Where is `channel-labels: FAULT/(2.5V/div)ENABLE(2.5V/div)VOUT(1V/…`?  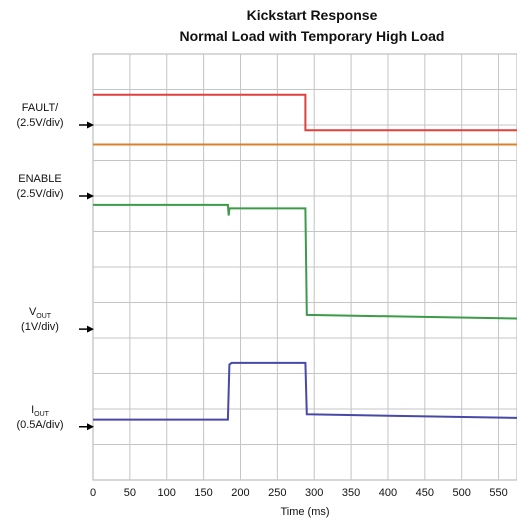 channel-labels: FAULT/(2.5V/div)ENABLE(2.5V/div)VOUT(1V/… is located at coordinates (39, 266).